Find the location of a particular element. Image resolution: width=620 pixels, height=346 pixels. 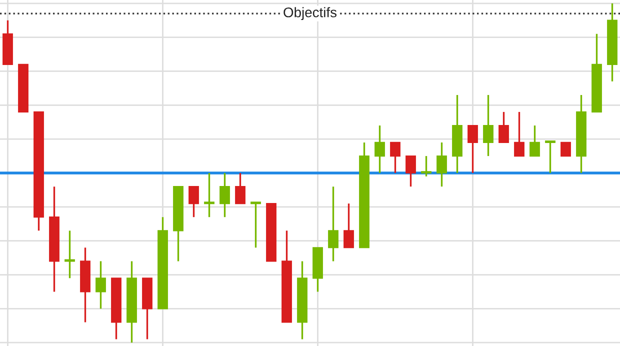

ref-line-label: Objectifs is located at coordinates (310, 13).